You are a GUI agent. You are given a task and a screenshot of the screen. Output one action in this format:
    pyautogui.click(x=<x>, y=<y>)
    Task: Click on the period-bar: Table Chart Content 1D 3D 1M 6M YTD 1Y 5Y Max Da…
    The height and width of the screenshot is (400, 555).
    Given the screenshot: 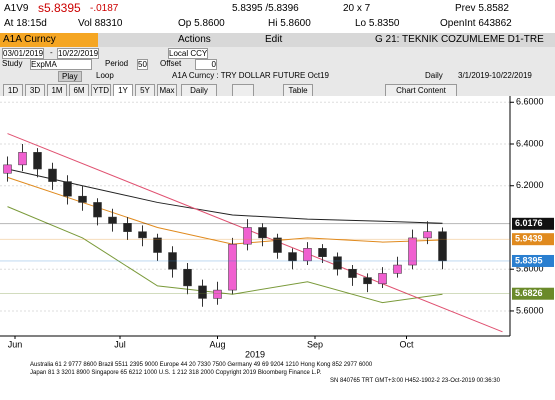 What is the action you would take?
    pyautogui.click(x=277, y=89)
    